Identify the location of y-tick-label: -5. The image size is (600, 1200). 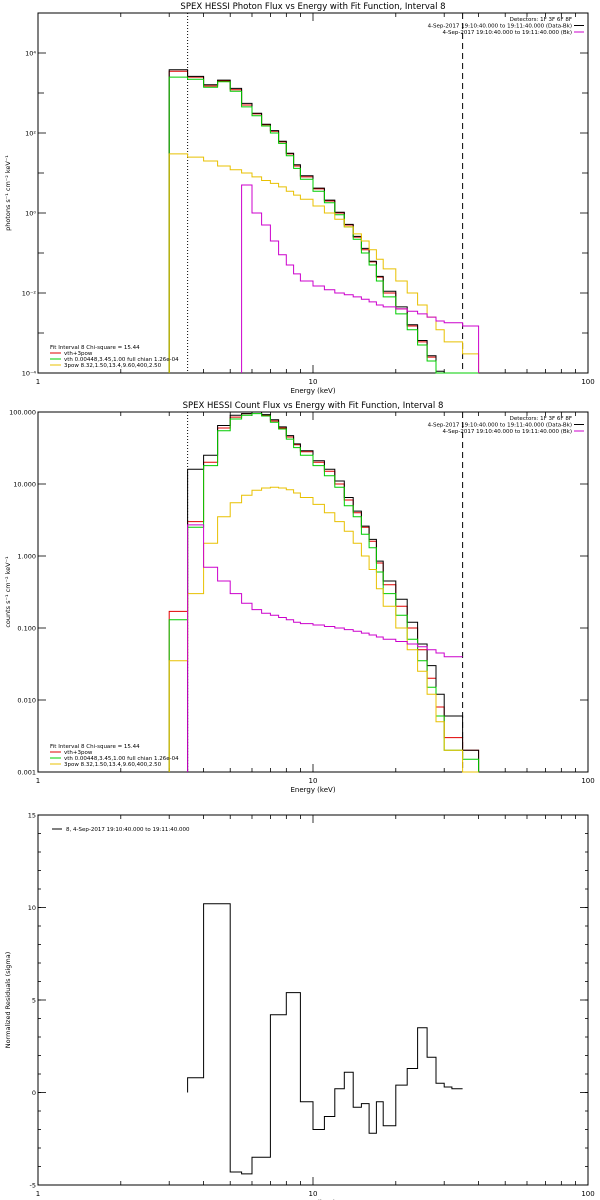
(33, 1186).